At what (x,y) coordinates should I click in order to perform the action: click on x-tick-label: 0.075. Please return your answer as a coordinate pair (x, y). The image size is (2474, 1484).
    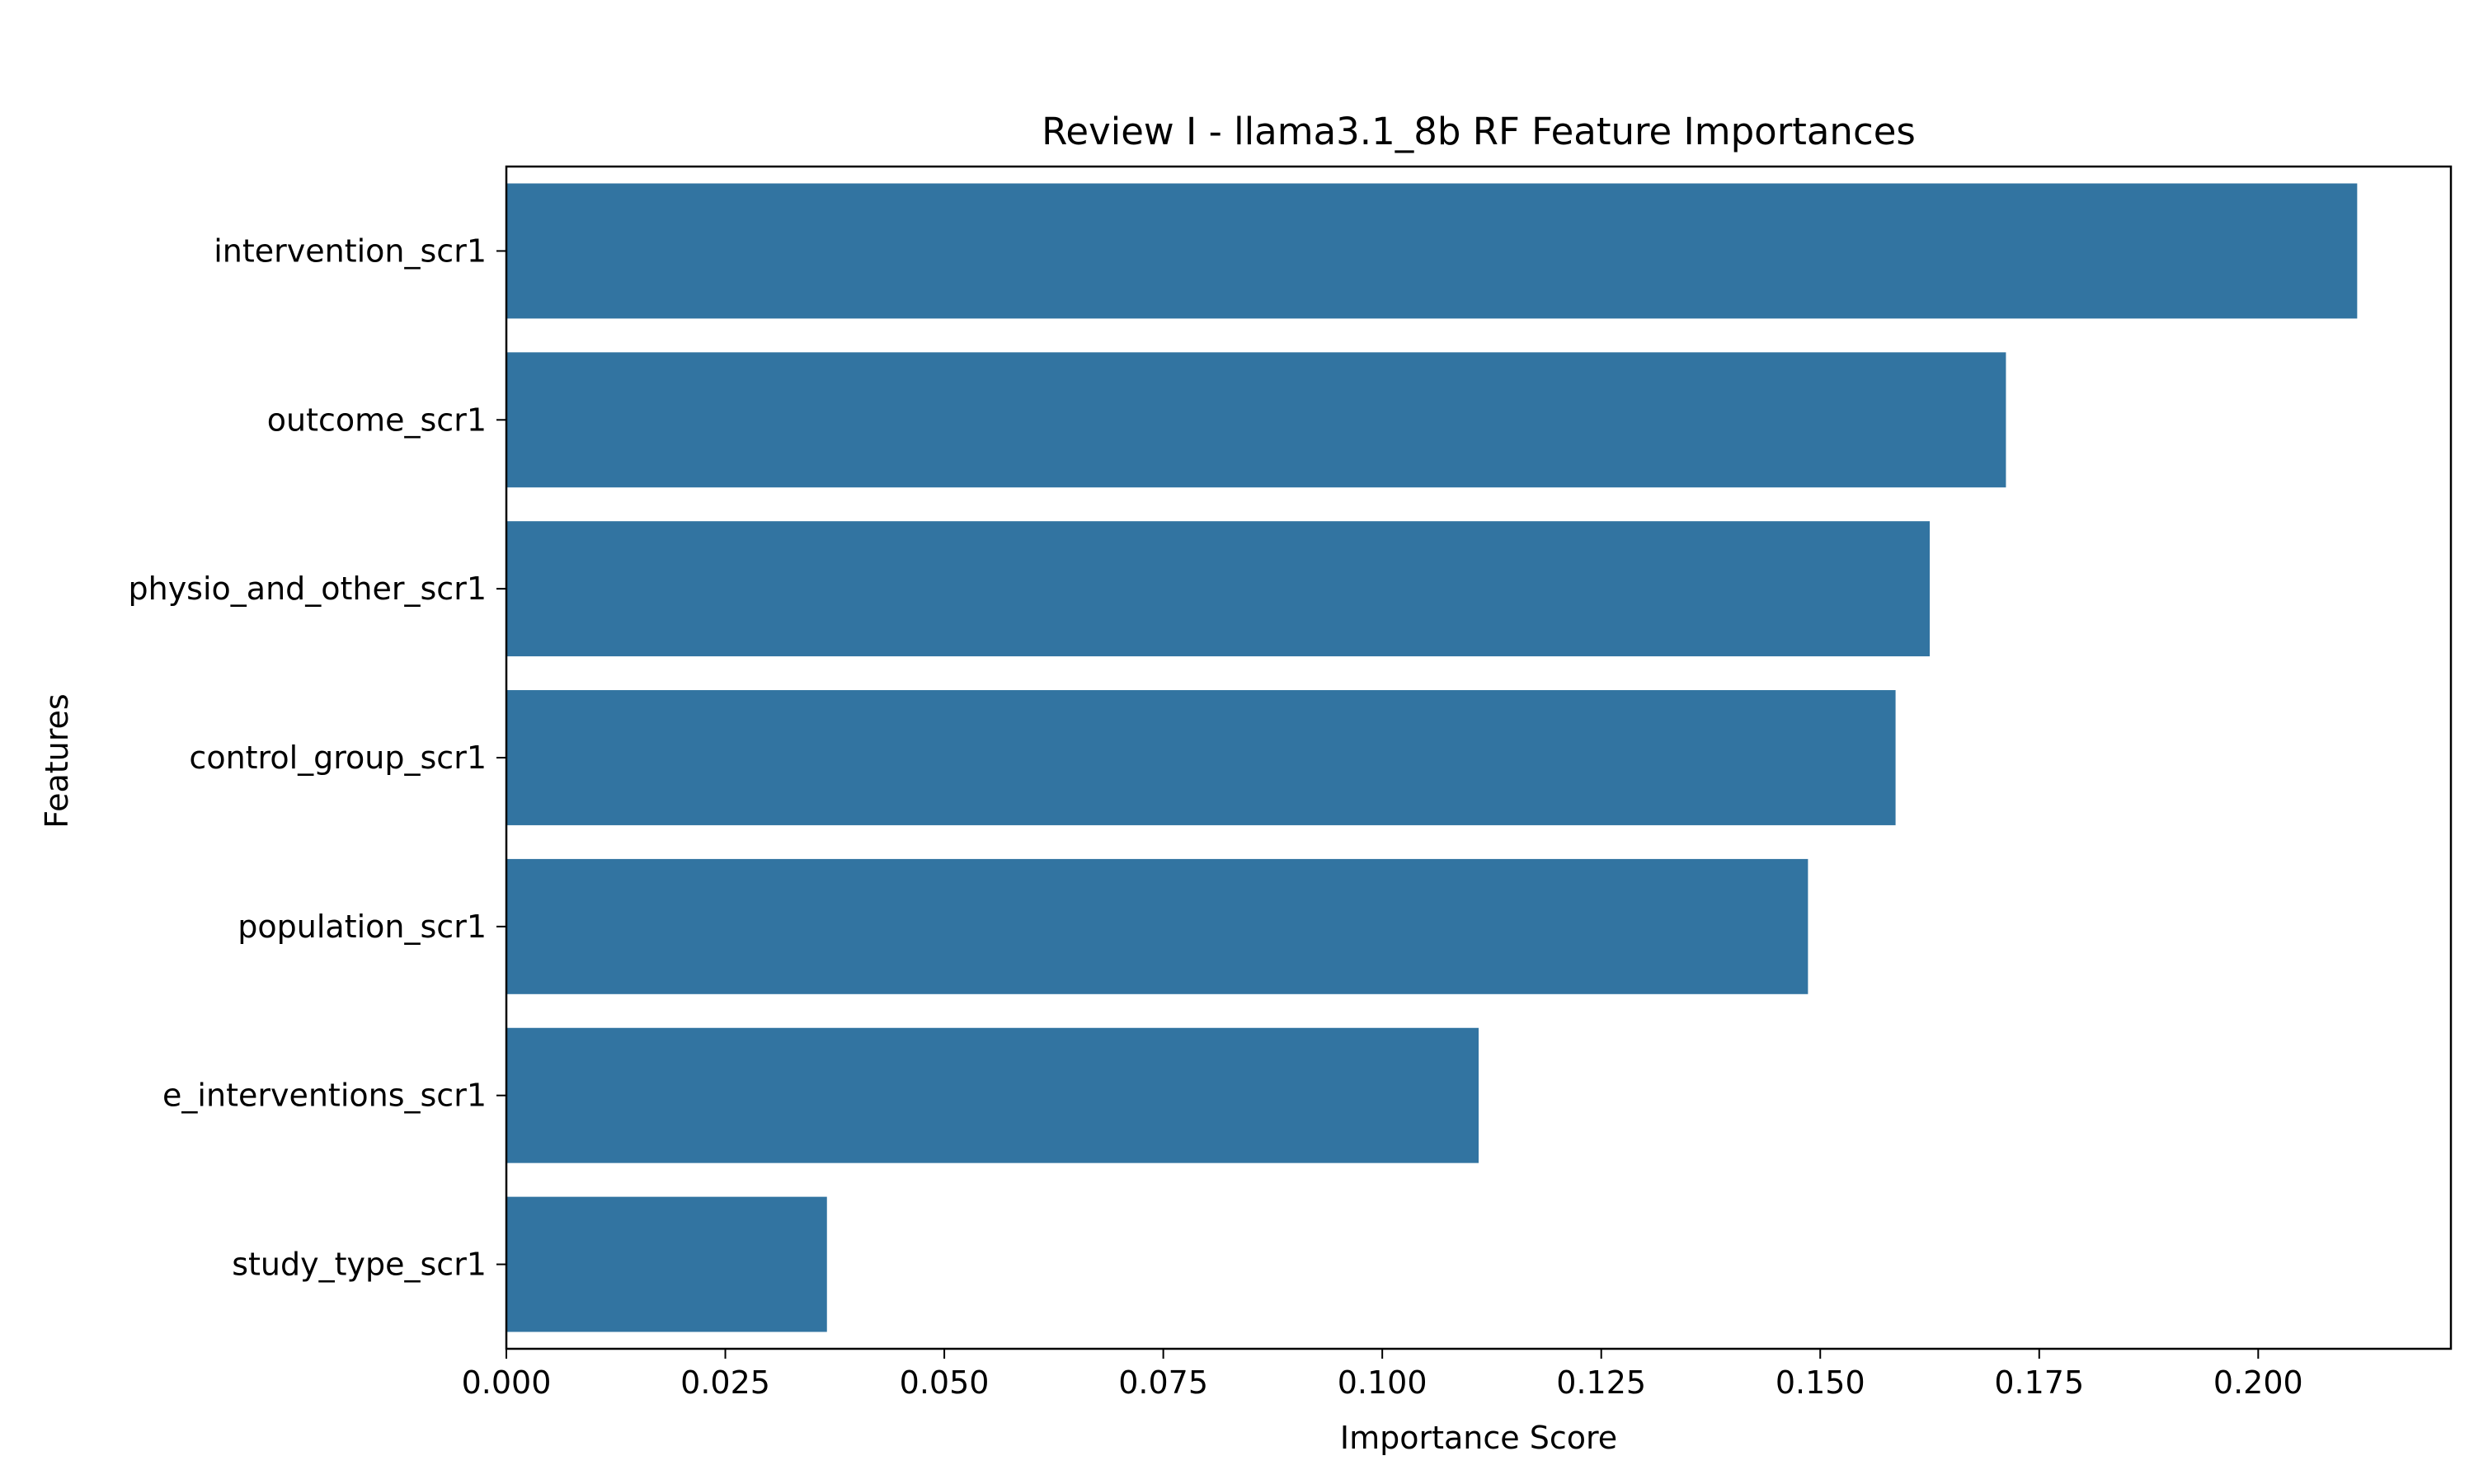
    Looking at the image, I should click on (1163, 1382).